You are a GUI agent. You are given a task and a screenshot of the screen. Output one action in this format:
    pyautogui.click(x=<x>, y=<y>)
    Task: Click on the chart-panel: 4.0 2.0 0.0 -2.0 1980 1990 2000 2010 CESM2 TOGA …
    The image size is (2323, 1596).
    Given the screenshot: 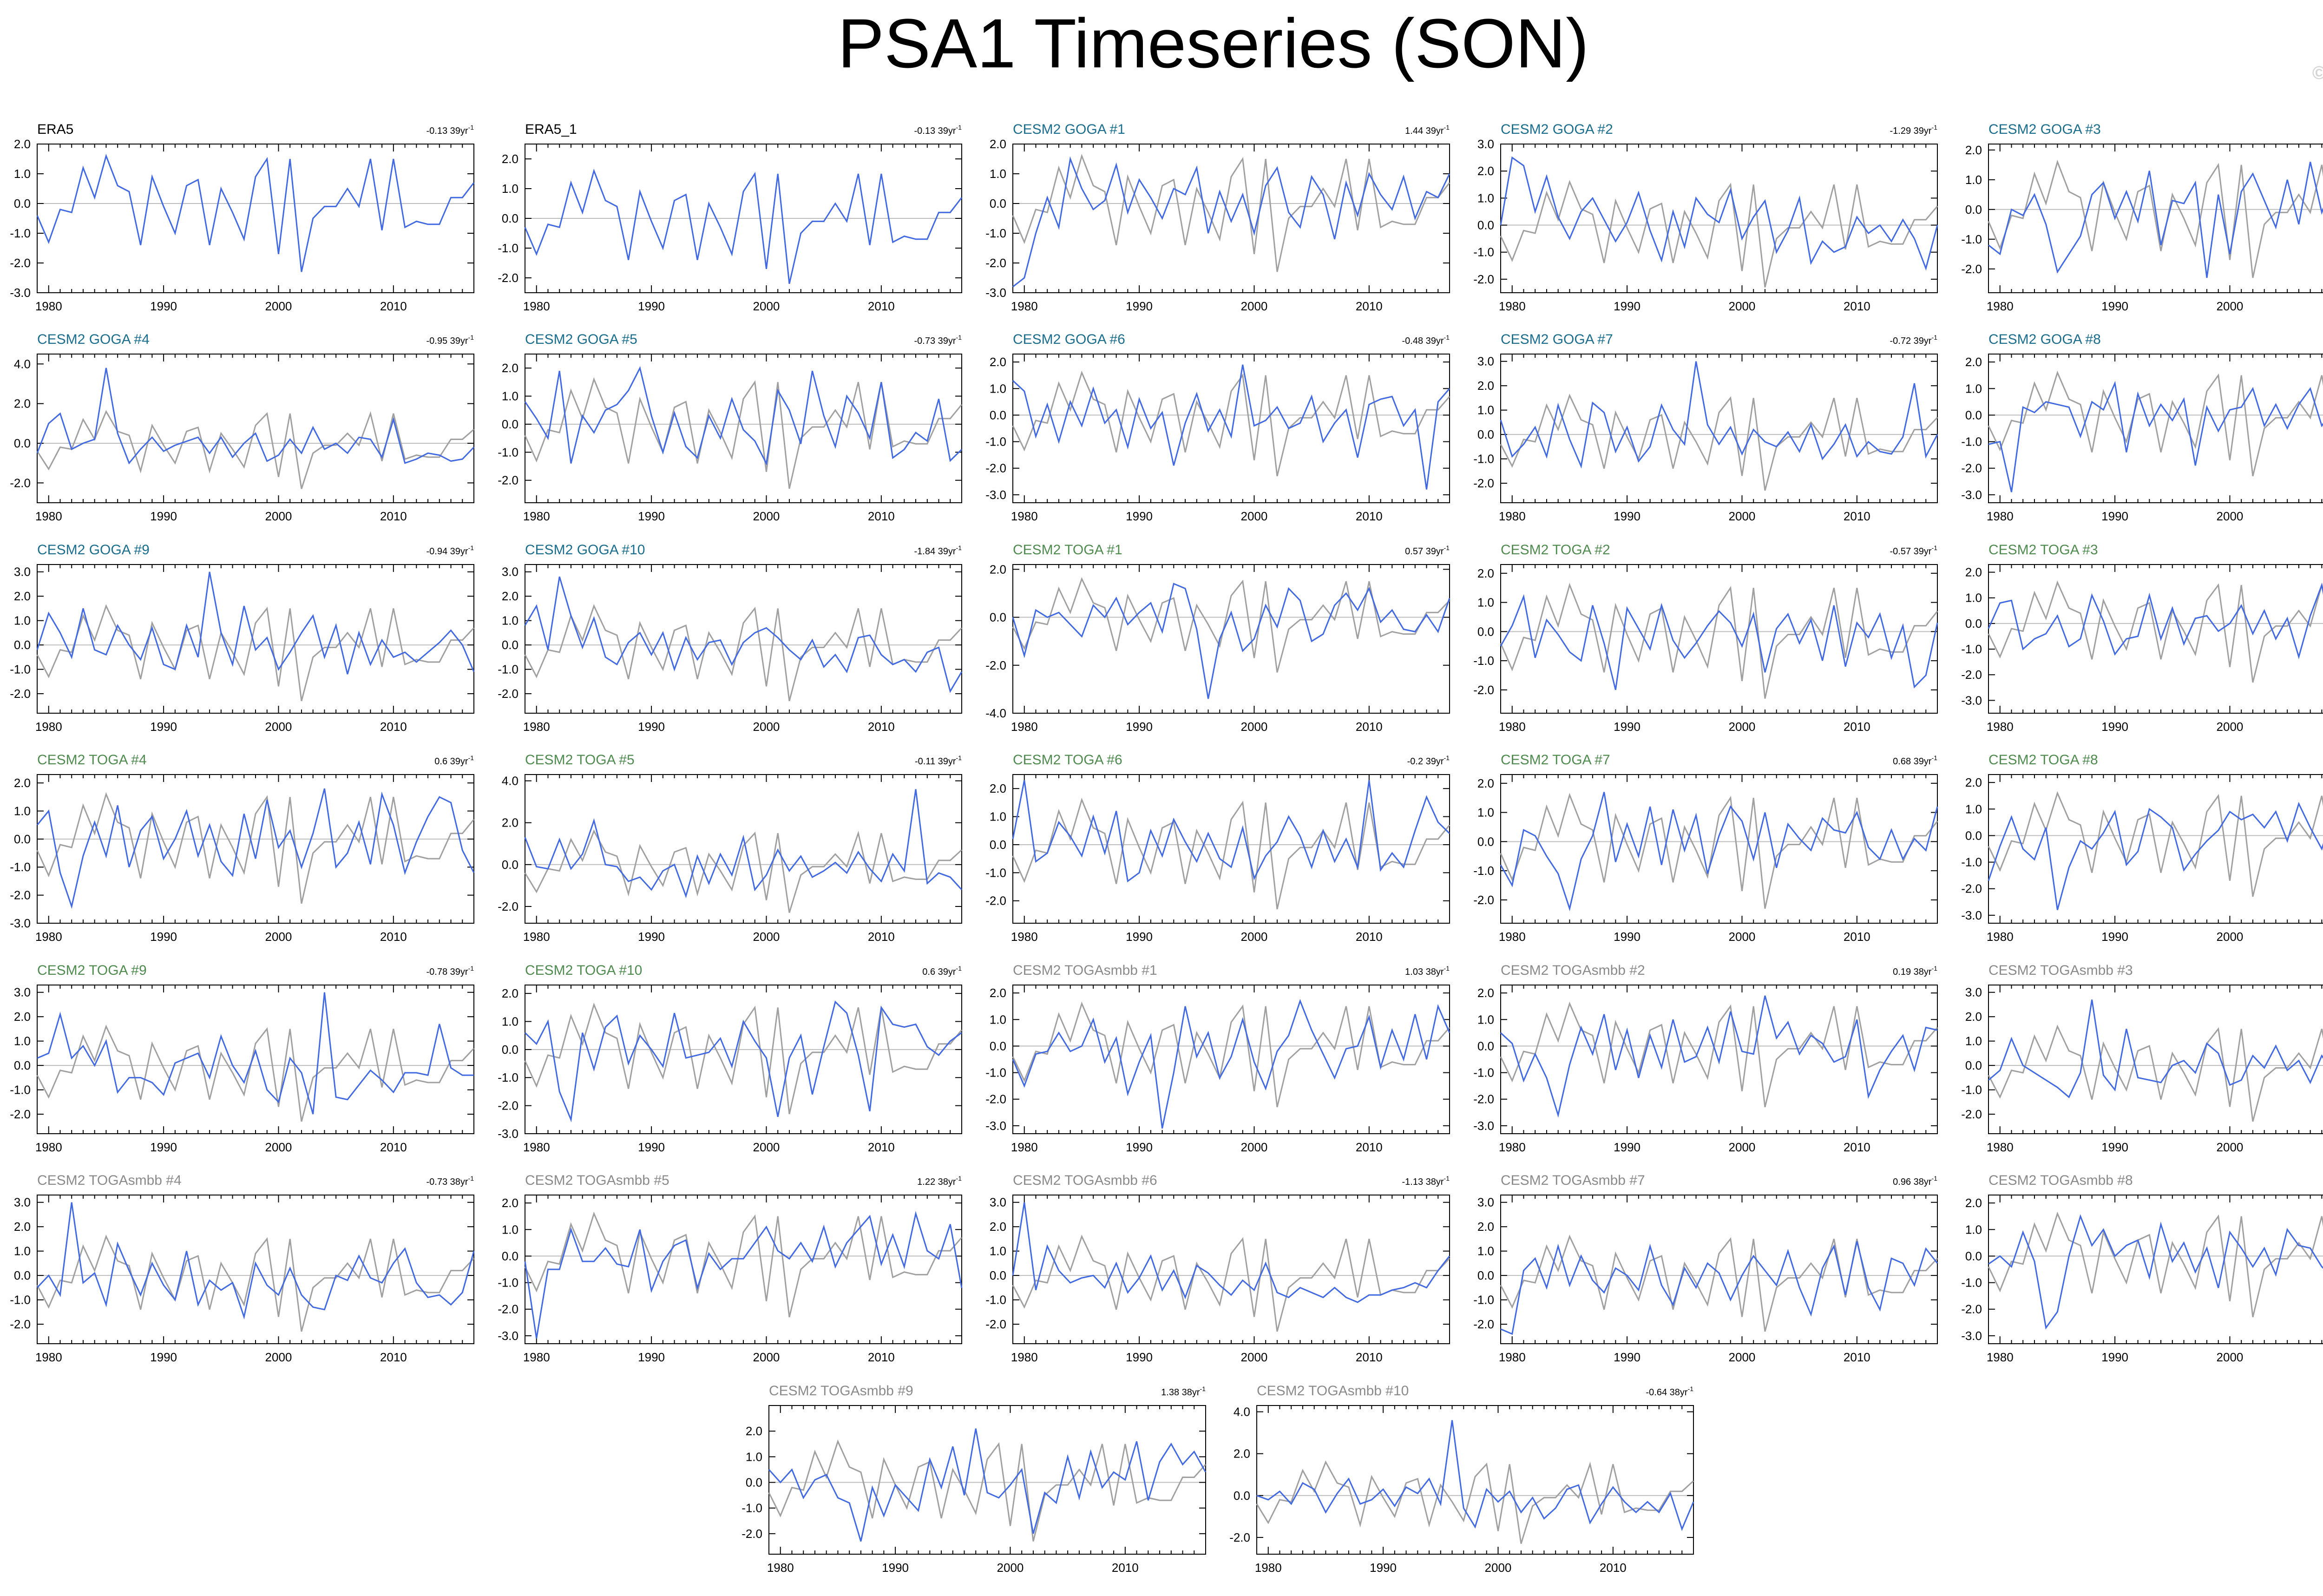 What is the action you would take?
    pyautogui.click(x=730, y=848)
    